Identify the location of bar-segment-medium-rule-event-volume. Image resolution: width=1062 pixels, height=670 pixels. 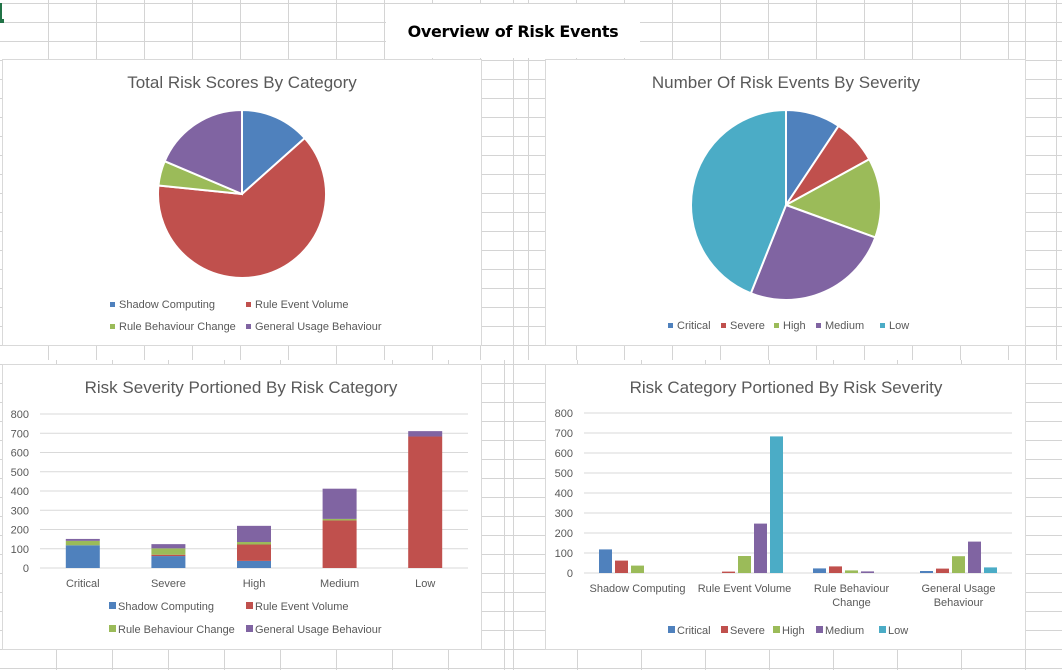
(339, 544).